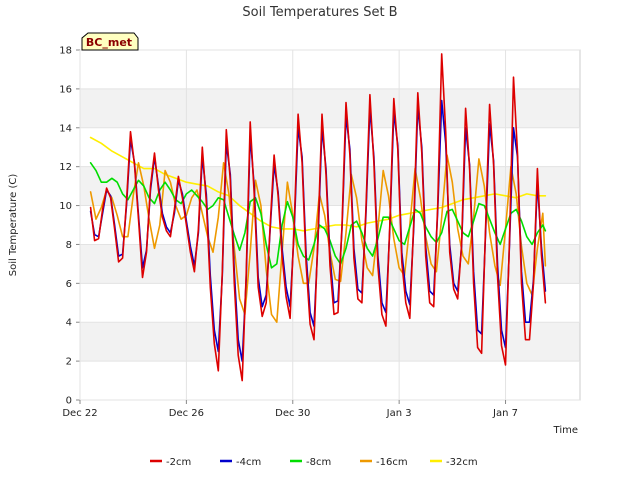 The image size is (640, 480). I want to click on legend-label: -32cm, so click(462, 462).